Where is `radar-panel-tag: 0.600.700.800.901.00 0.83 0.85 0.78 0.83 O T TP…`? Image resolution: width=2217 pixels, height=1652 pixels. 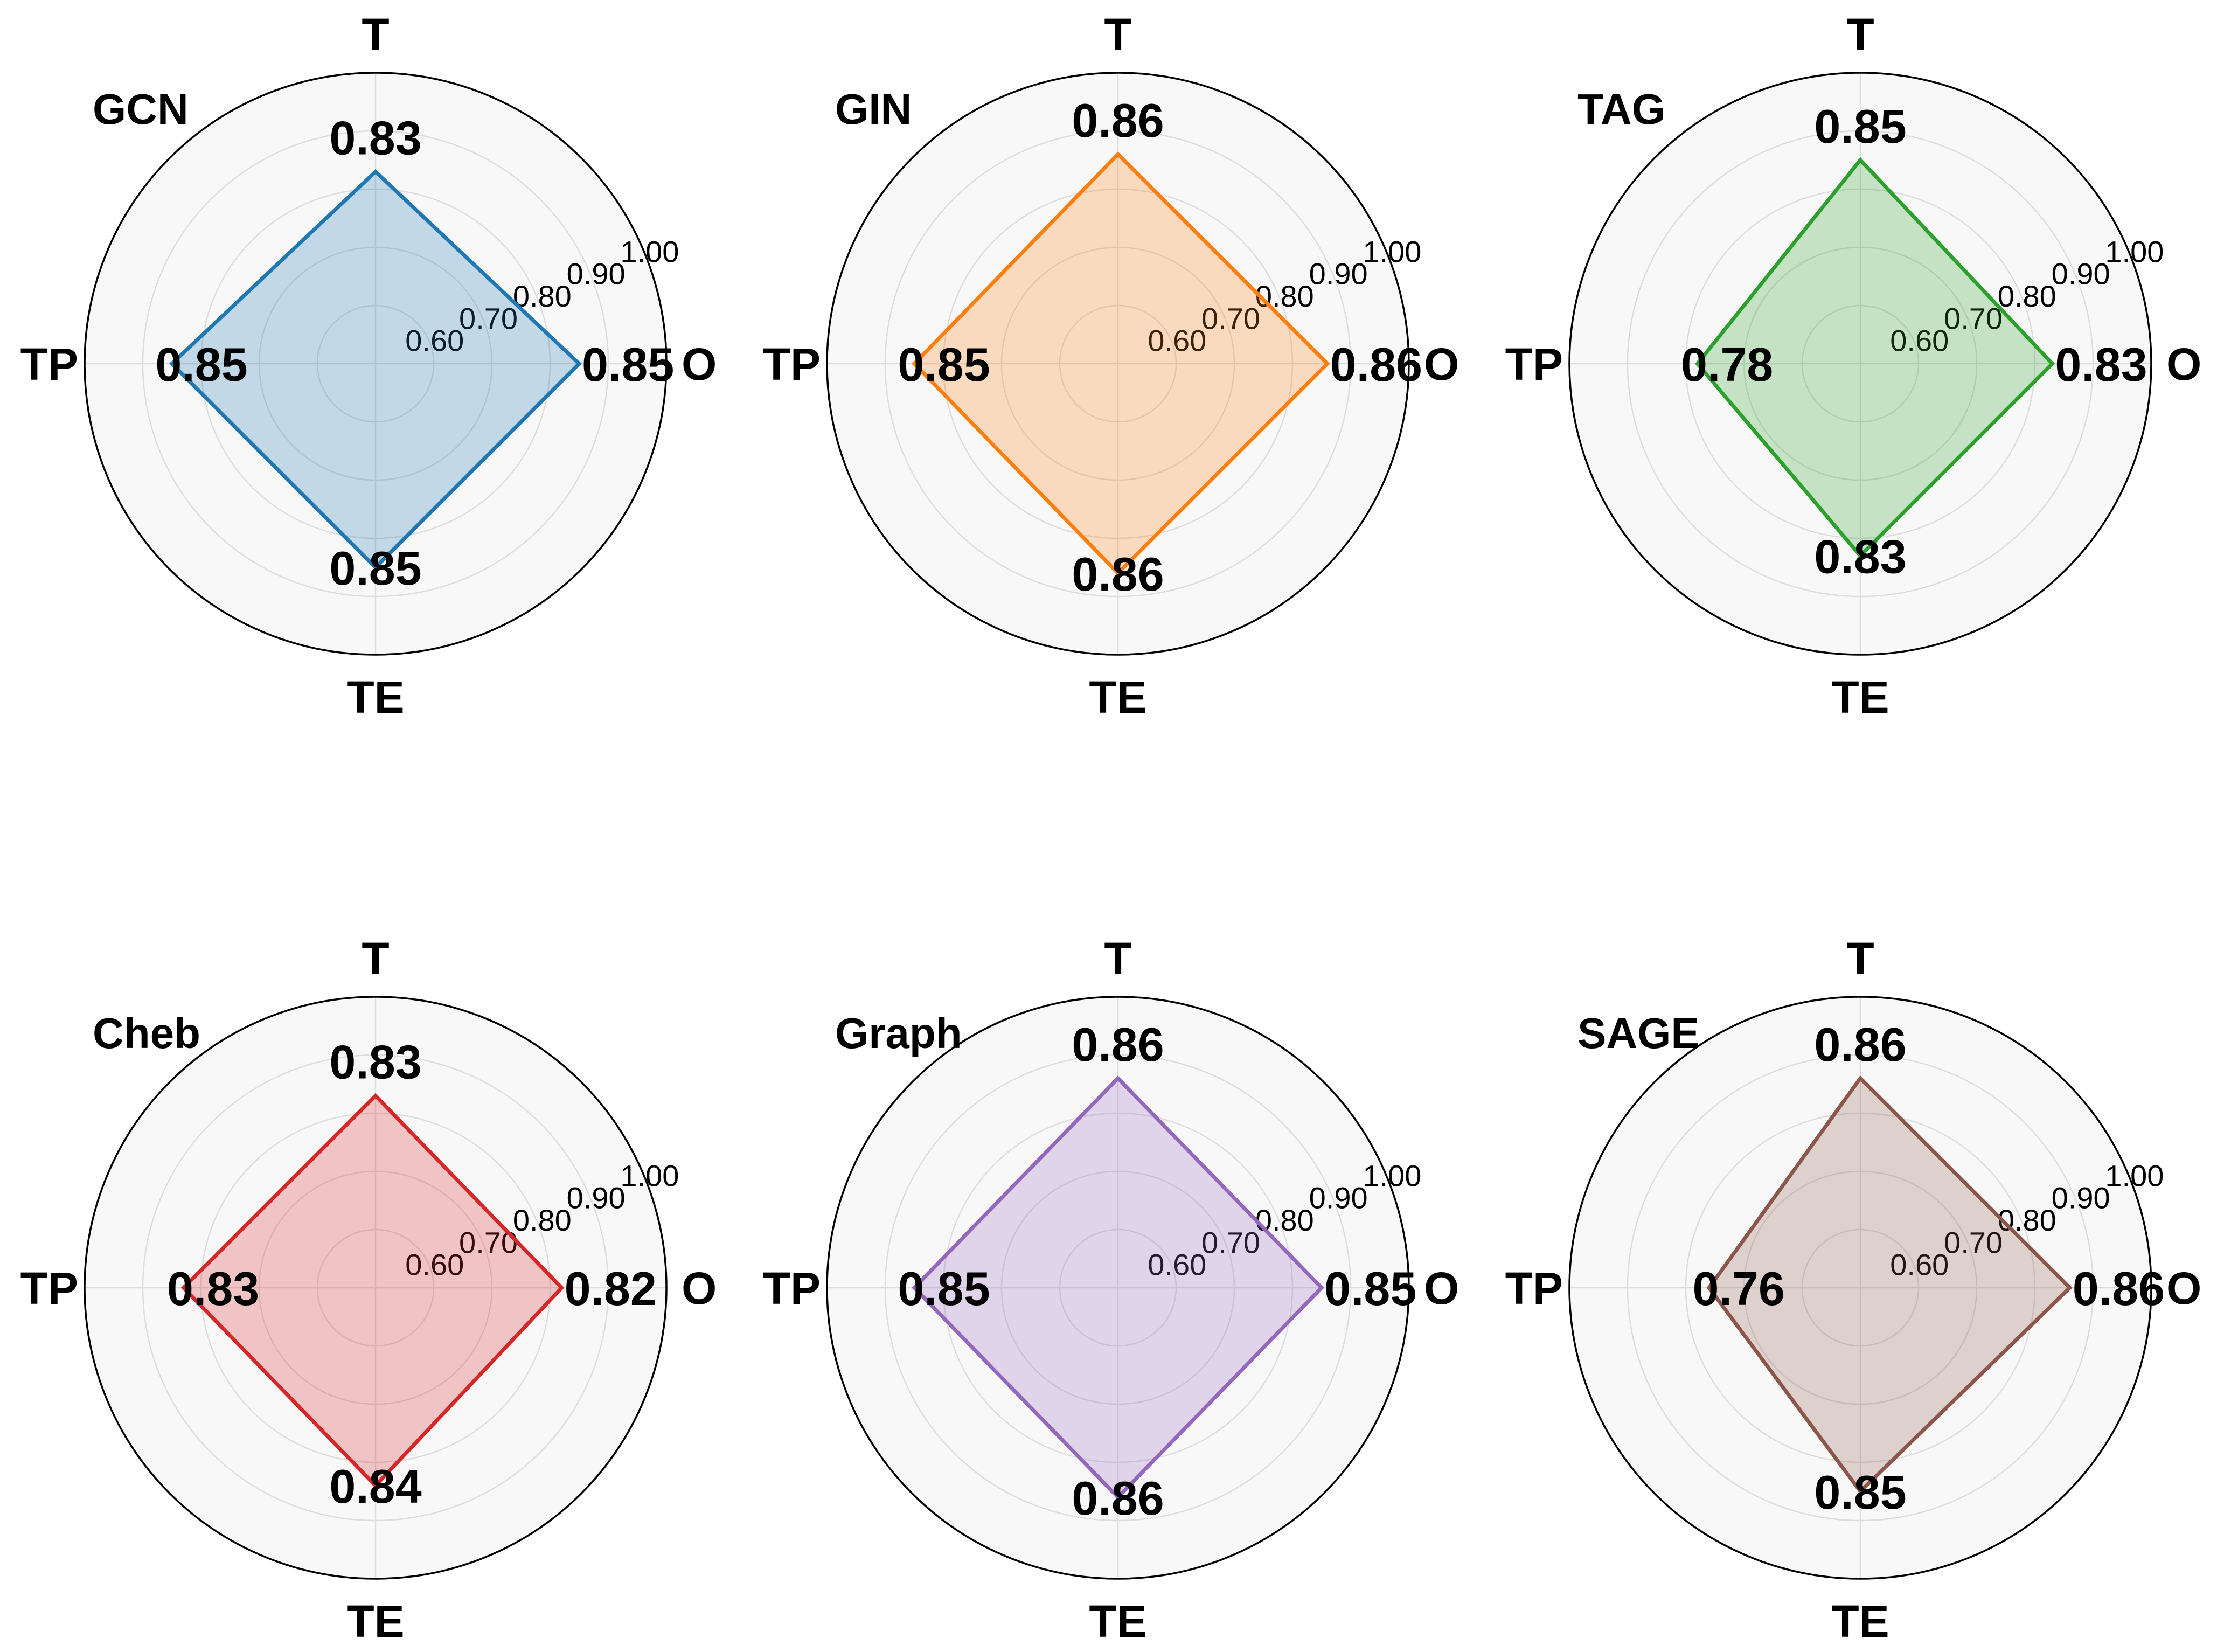
radar-panel-tag: 0.600.700.800.901.00 0.83 0.85 0.78 0.83 O T TP… is located at coordinates (1853, 366).